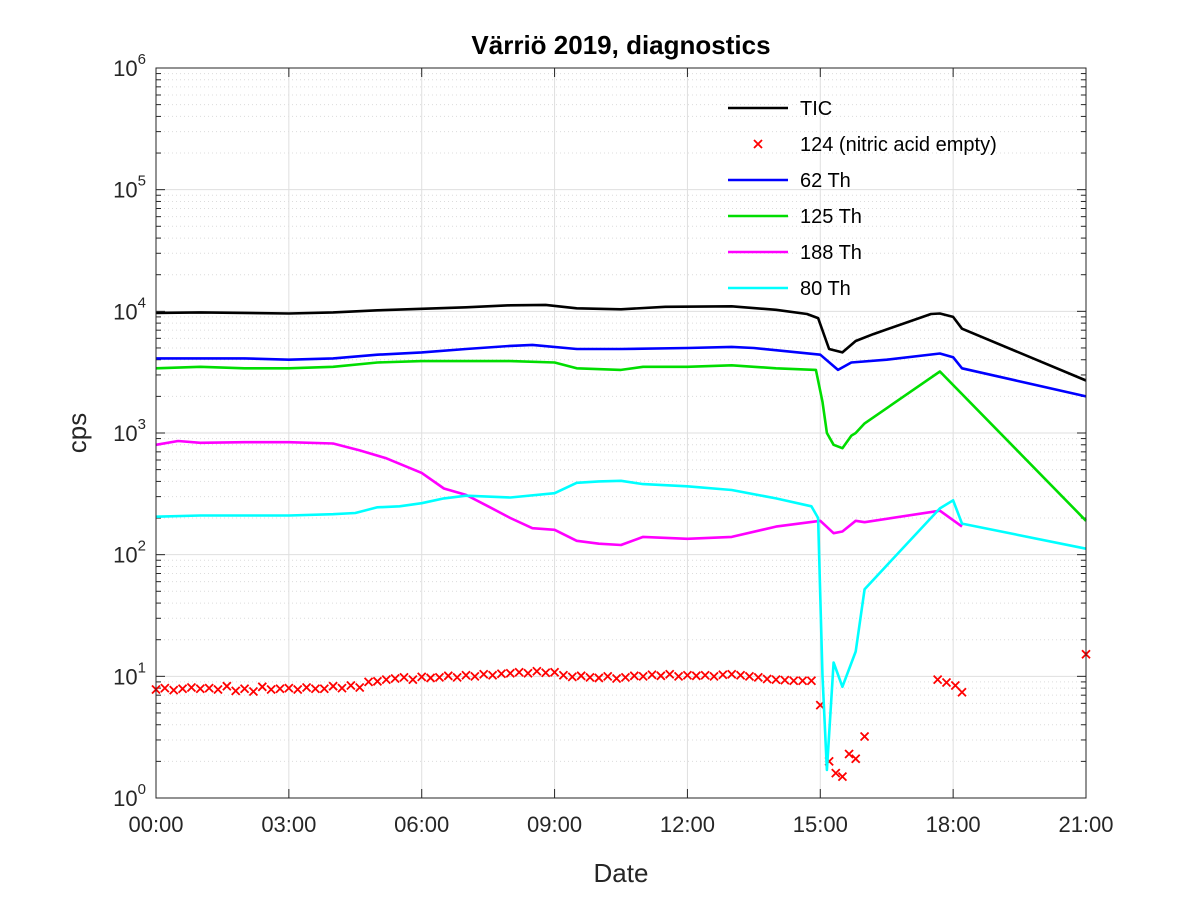  I want to click on y-tick-exponent: 3, so click(142, 424).